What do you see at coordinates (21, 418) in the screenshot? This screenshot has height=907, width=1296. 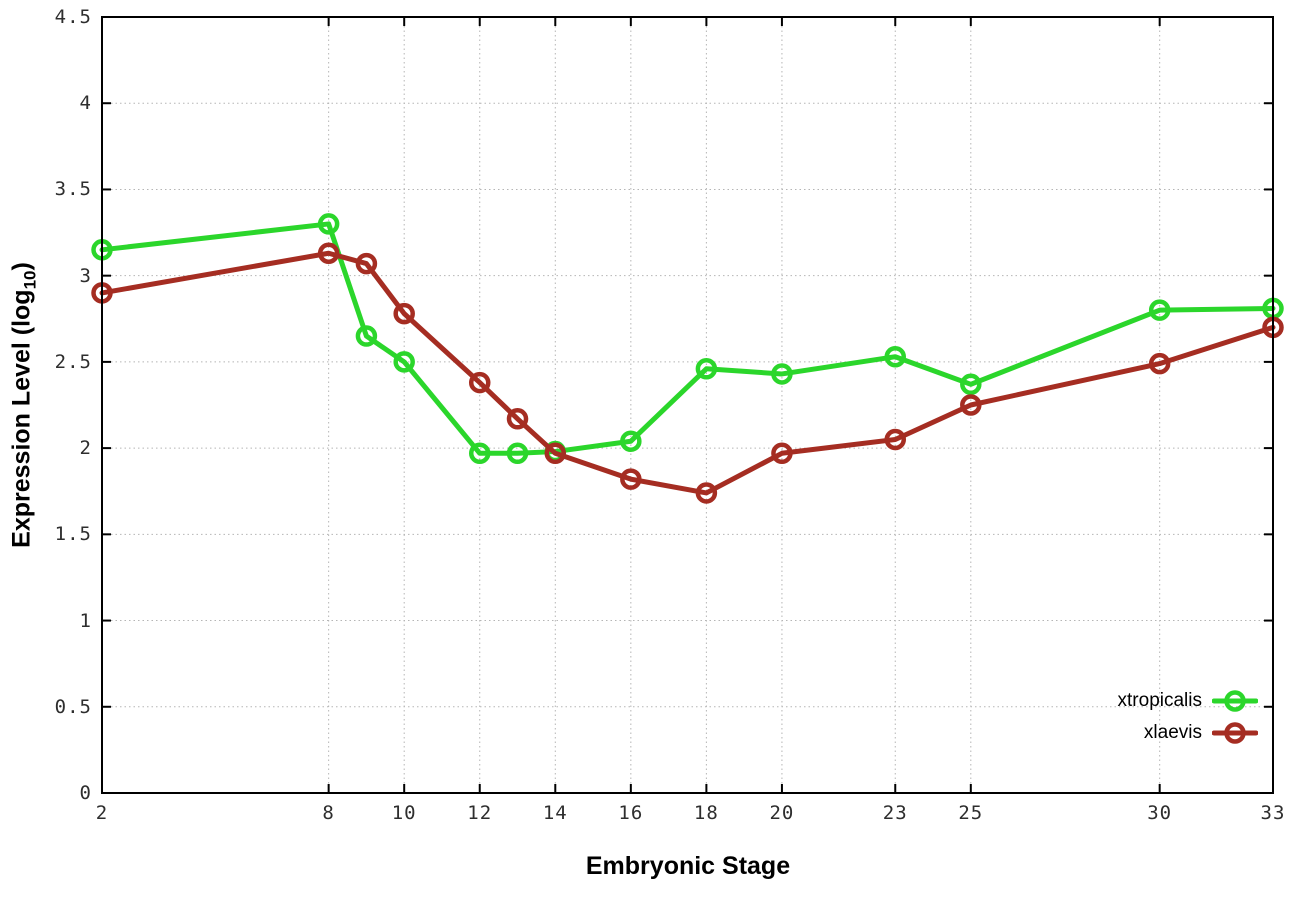 I see `y-axis-title-text: Expression Level (log` at bounding box center [21, 418].